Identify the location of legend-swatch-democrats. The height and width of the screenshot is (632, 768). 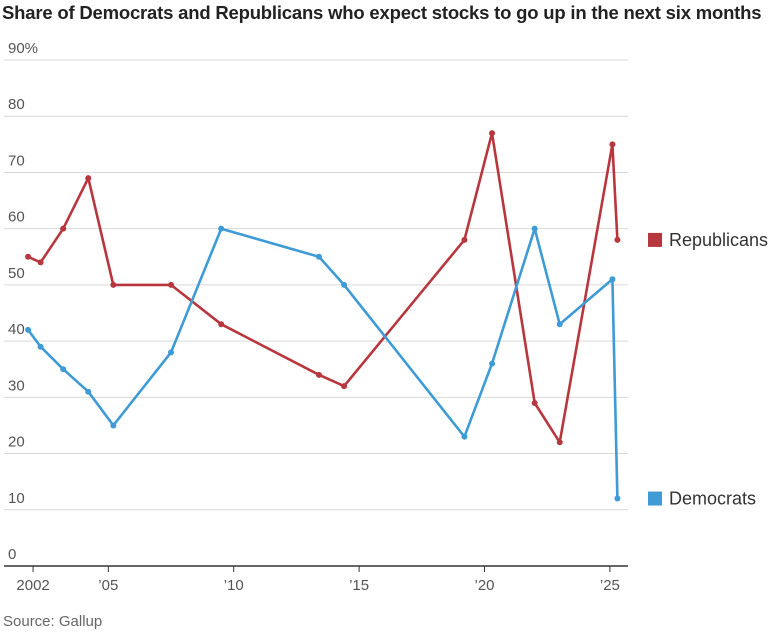
(655, 498).